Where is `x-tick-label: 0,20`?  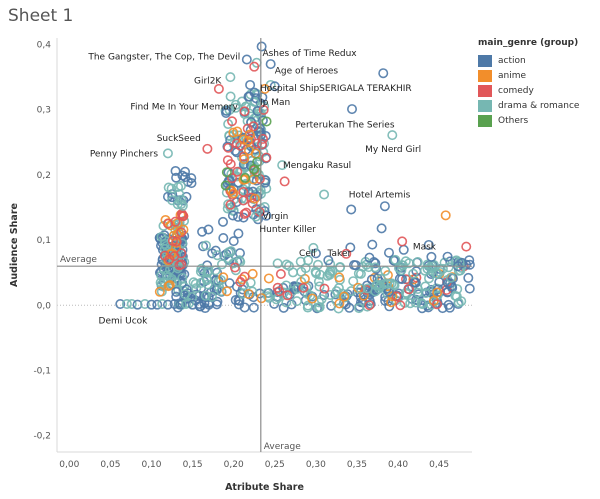
x-tick-label: 0,20 is located at coordinates (234, 465).